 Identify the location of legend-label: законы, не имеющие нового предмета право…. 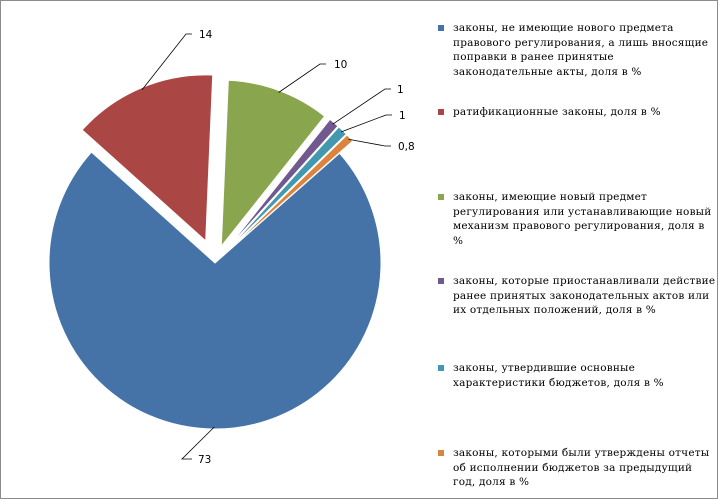
(581, 50).